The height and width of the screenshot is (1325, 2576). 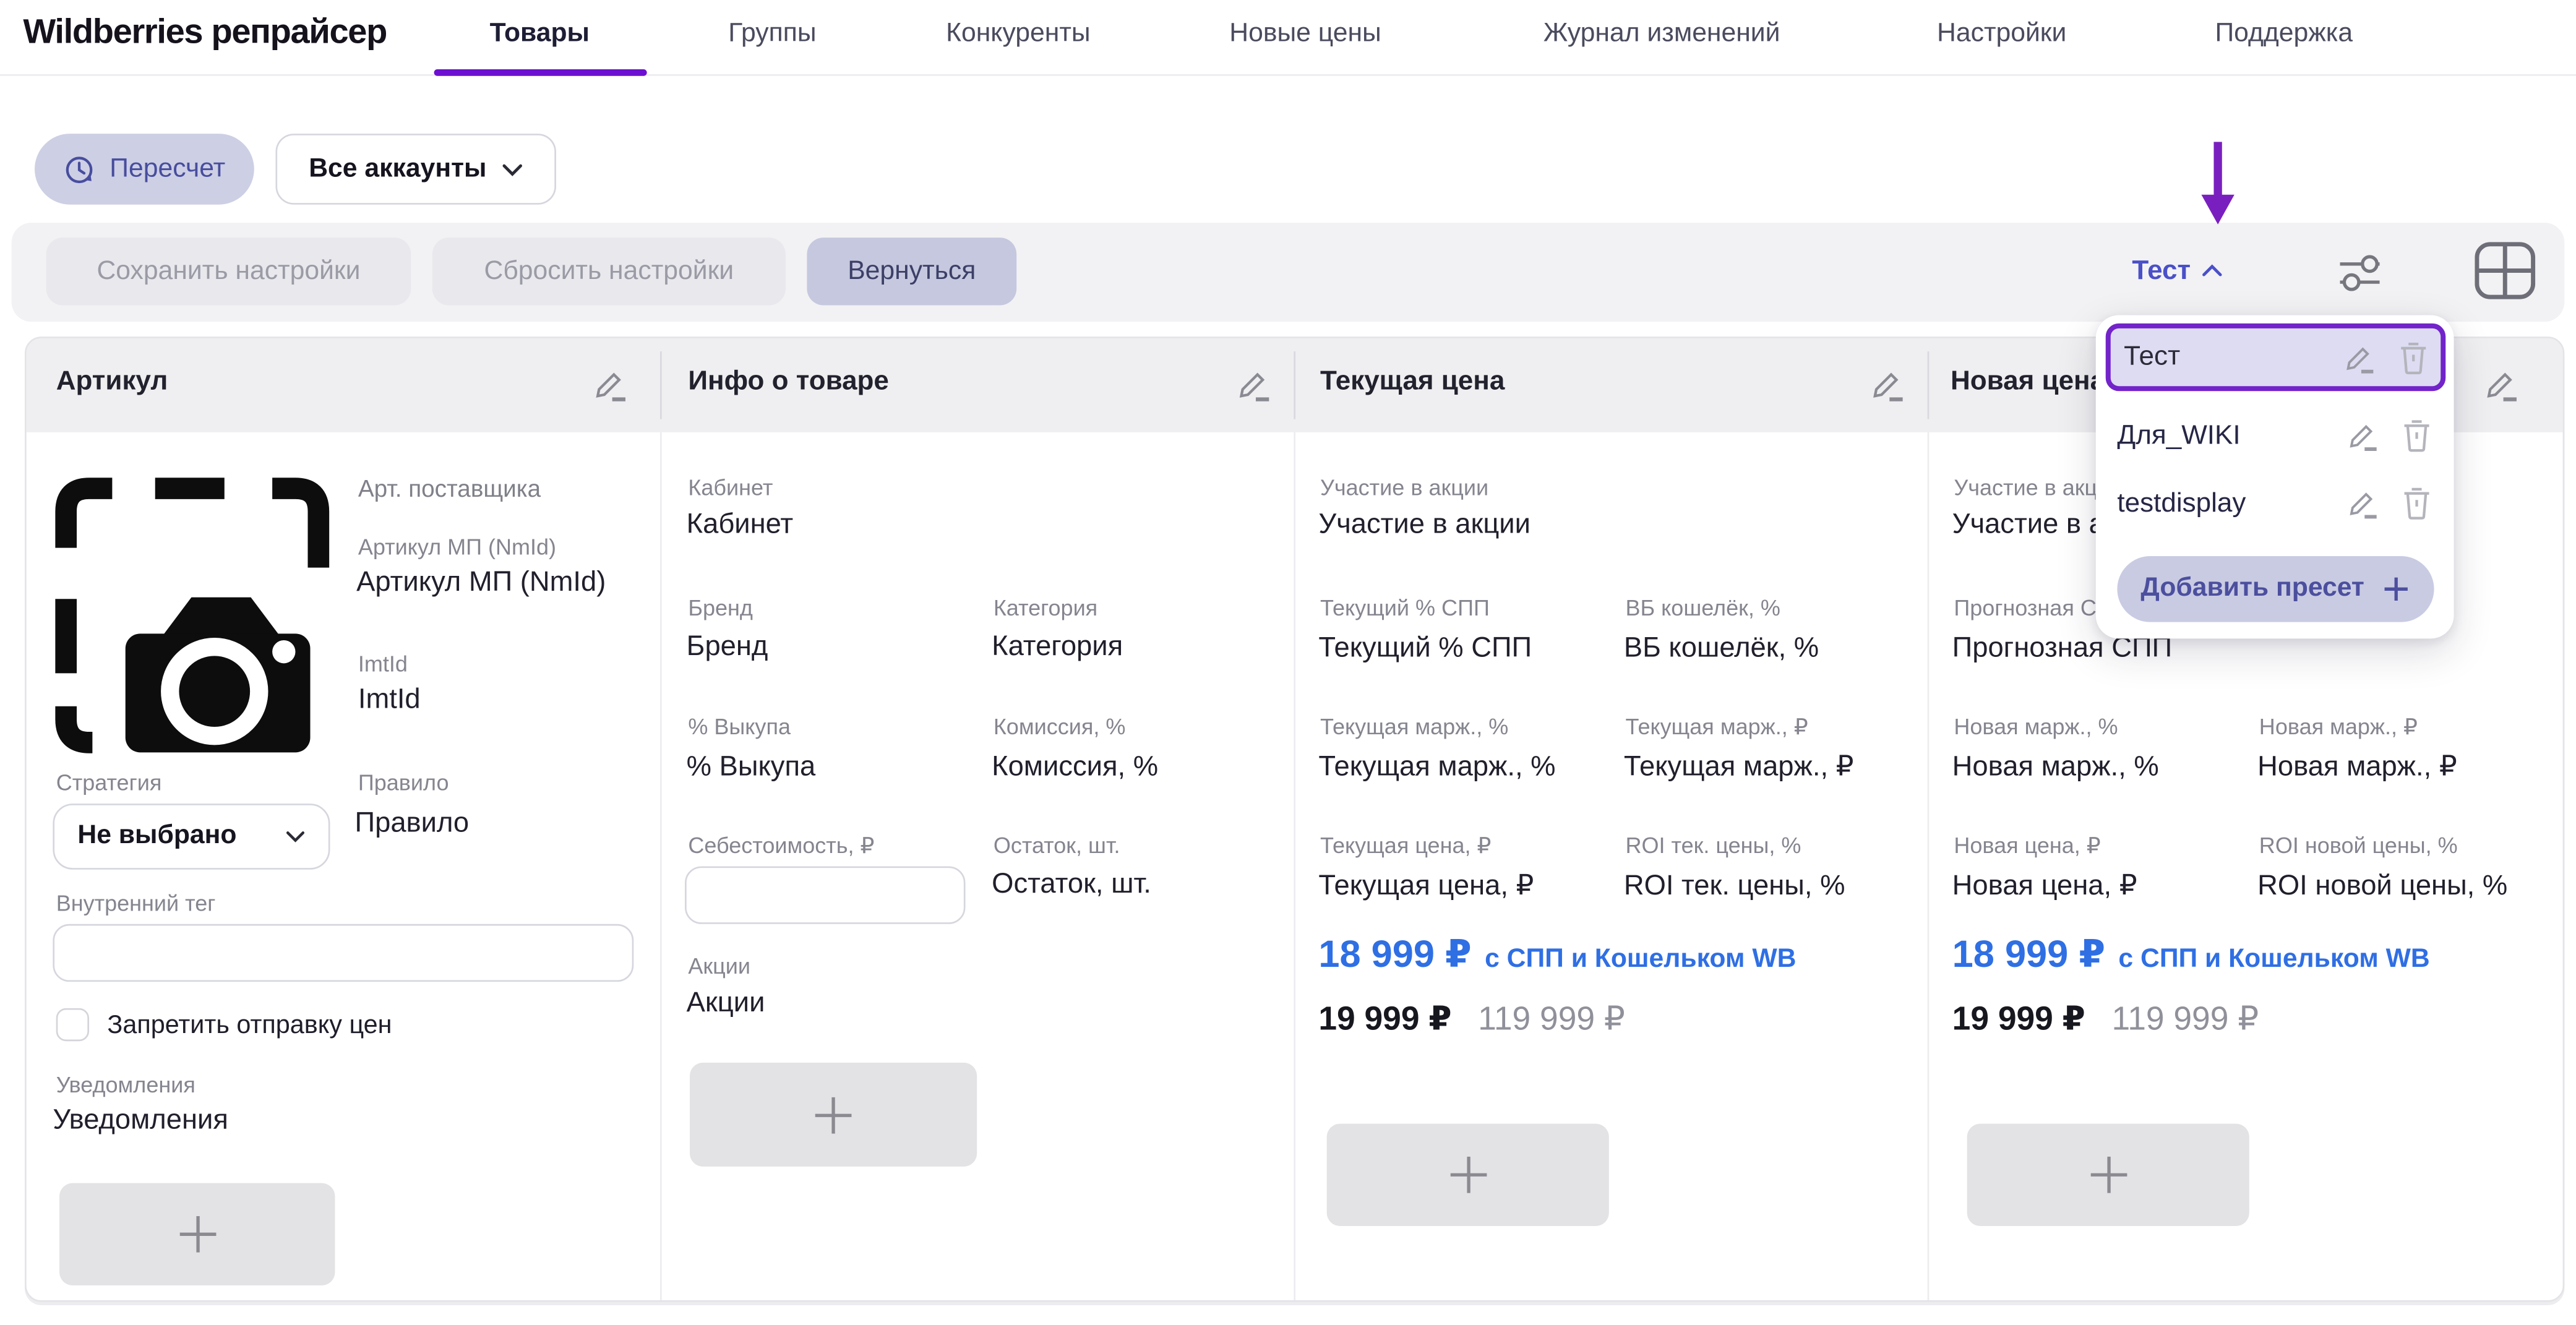 What do you see at coordinates (1661, 34) in the screenshot?
I see `tab-change-log: Журнал изменений` at bounding box center [1661, 34].